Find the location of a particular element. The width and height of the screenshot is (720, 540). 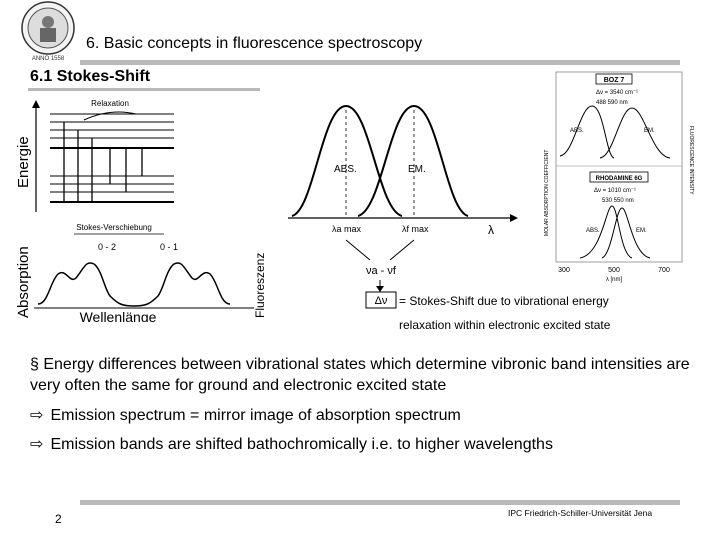

abs-peak-label: ABS. is located at coordinates (345, 169).